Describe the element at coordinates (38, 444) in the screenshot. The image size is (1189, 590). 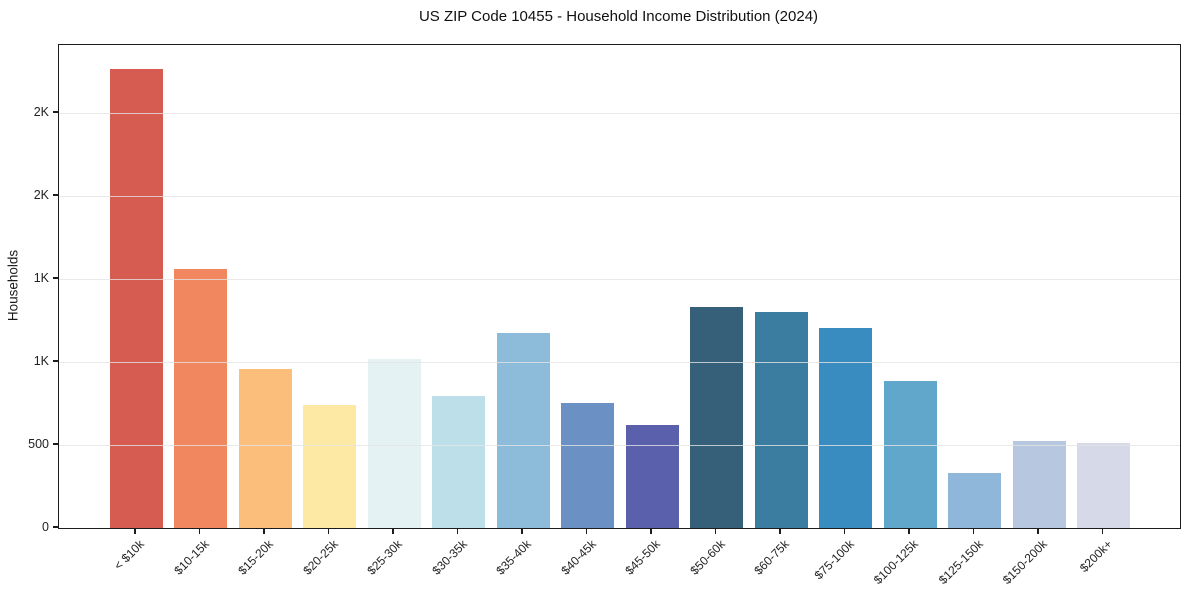
I see `y-tick-label: 500` at that location.